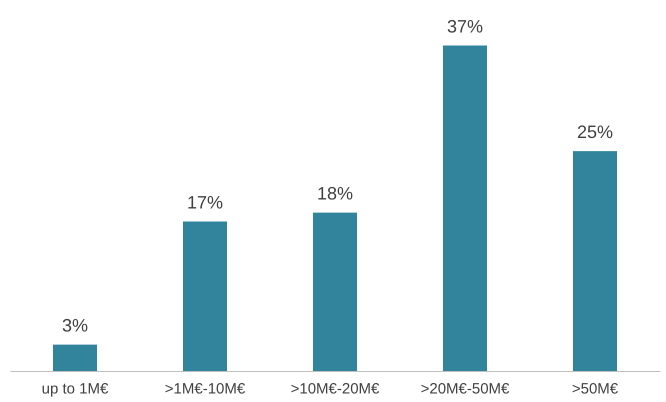 The width and height of the screenshot is (666, 402). What do you see at coordinates (75, 326) in the screenshot?
I see `data-label: 3%` at bounding box center [75, 326].